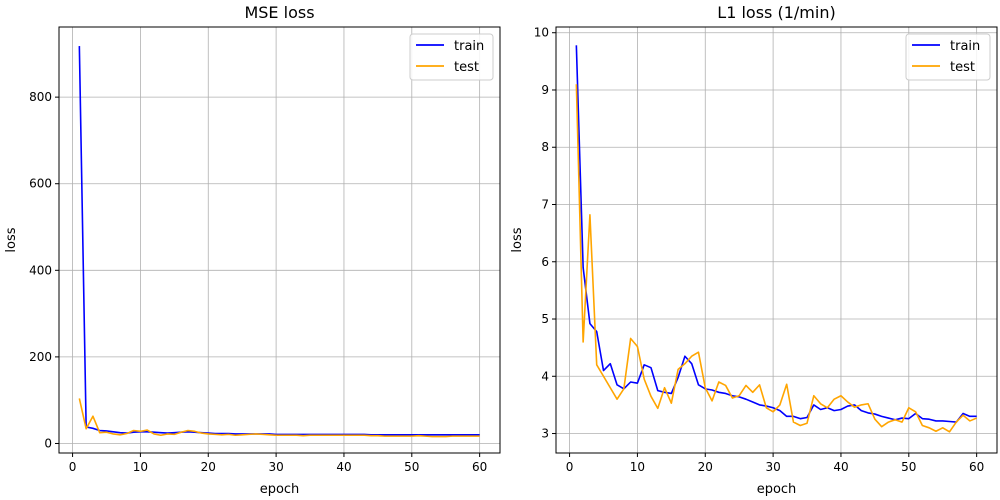 The width and height of the screenshot is (1000, 500). Describe the element at coordinates (140, 467) in the screenshot. I see `mse-x-tick-label: 10` at that location.